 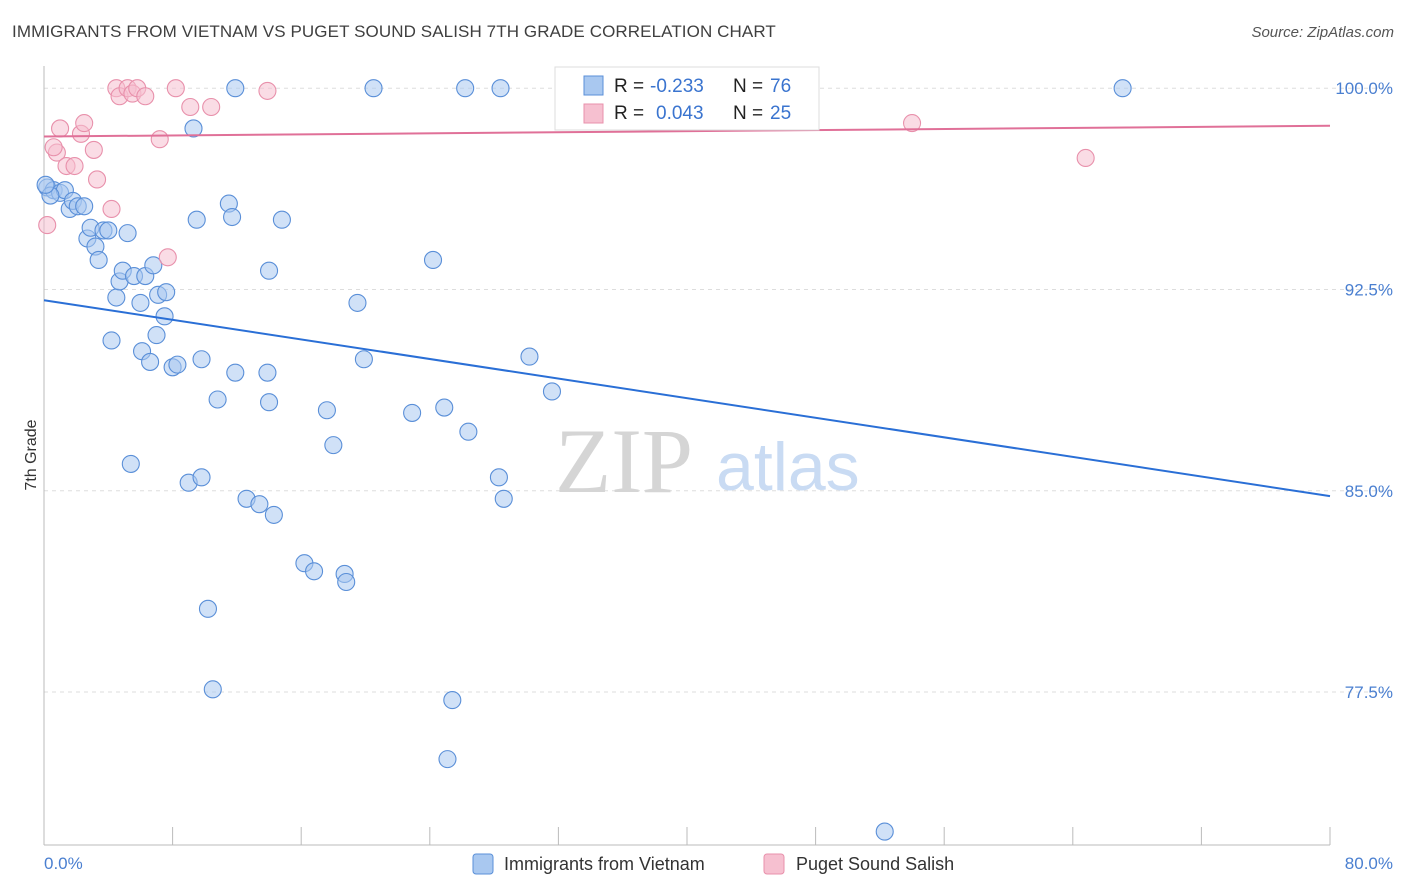 What do you see at coordinates (1364, 88) in the screenshot?
I see `y-tick-label-3: 100.0%` at bounding box center [1364, 88].